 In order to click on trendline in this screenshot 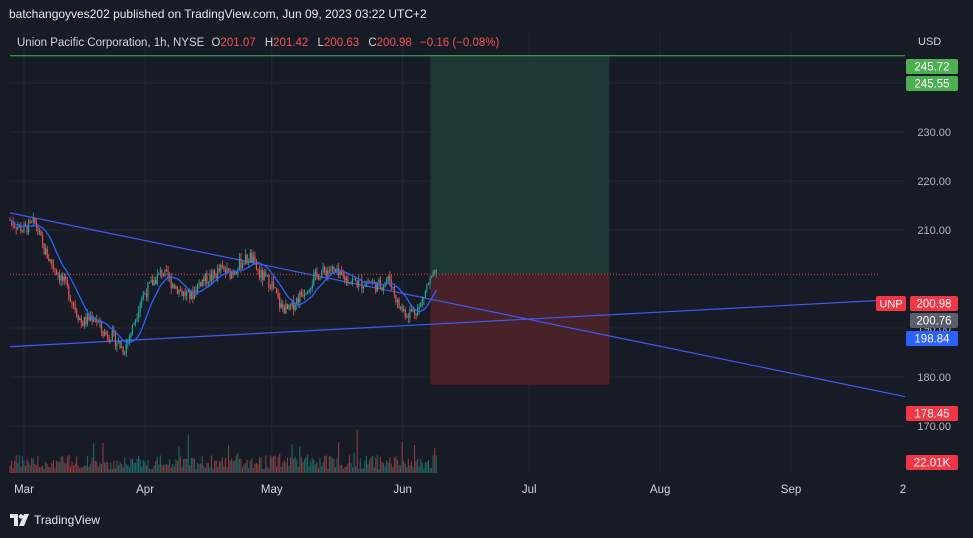, I will do `click(457, 323)`.